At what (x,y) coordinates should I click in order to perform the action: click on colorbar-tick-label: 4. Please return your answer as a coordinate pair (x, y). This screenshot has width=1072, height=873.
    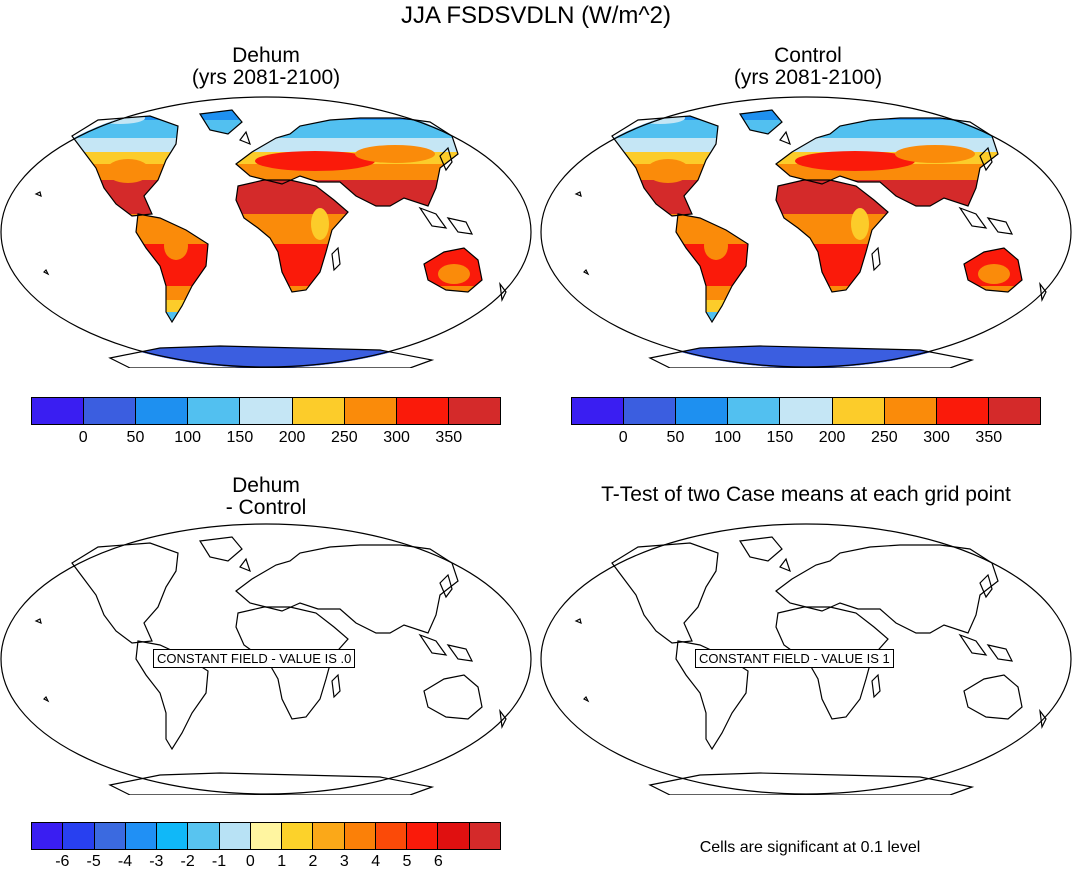
    Looking at the image, I should click on (376, 861).